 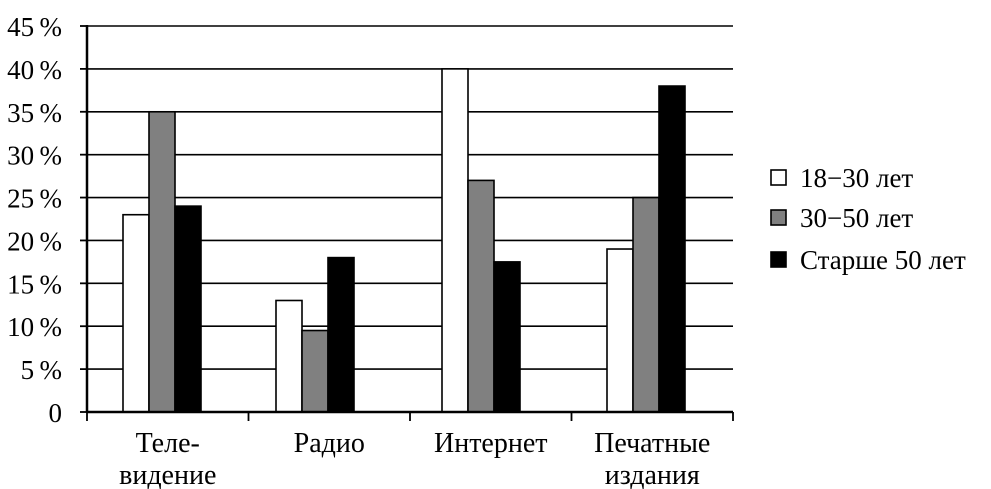 I want to click on y-tick-label: 0, so click(x=56, y=413).